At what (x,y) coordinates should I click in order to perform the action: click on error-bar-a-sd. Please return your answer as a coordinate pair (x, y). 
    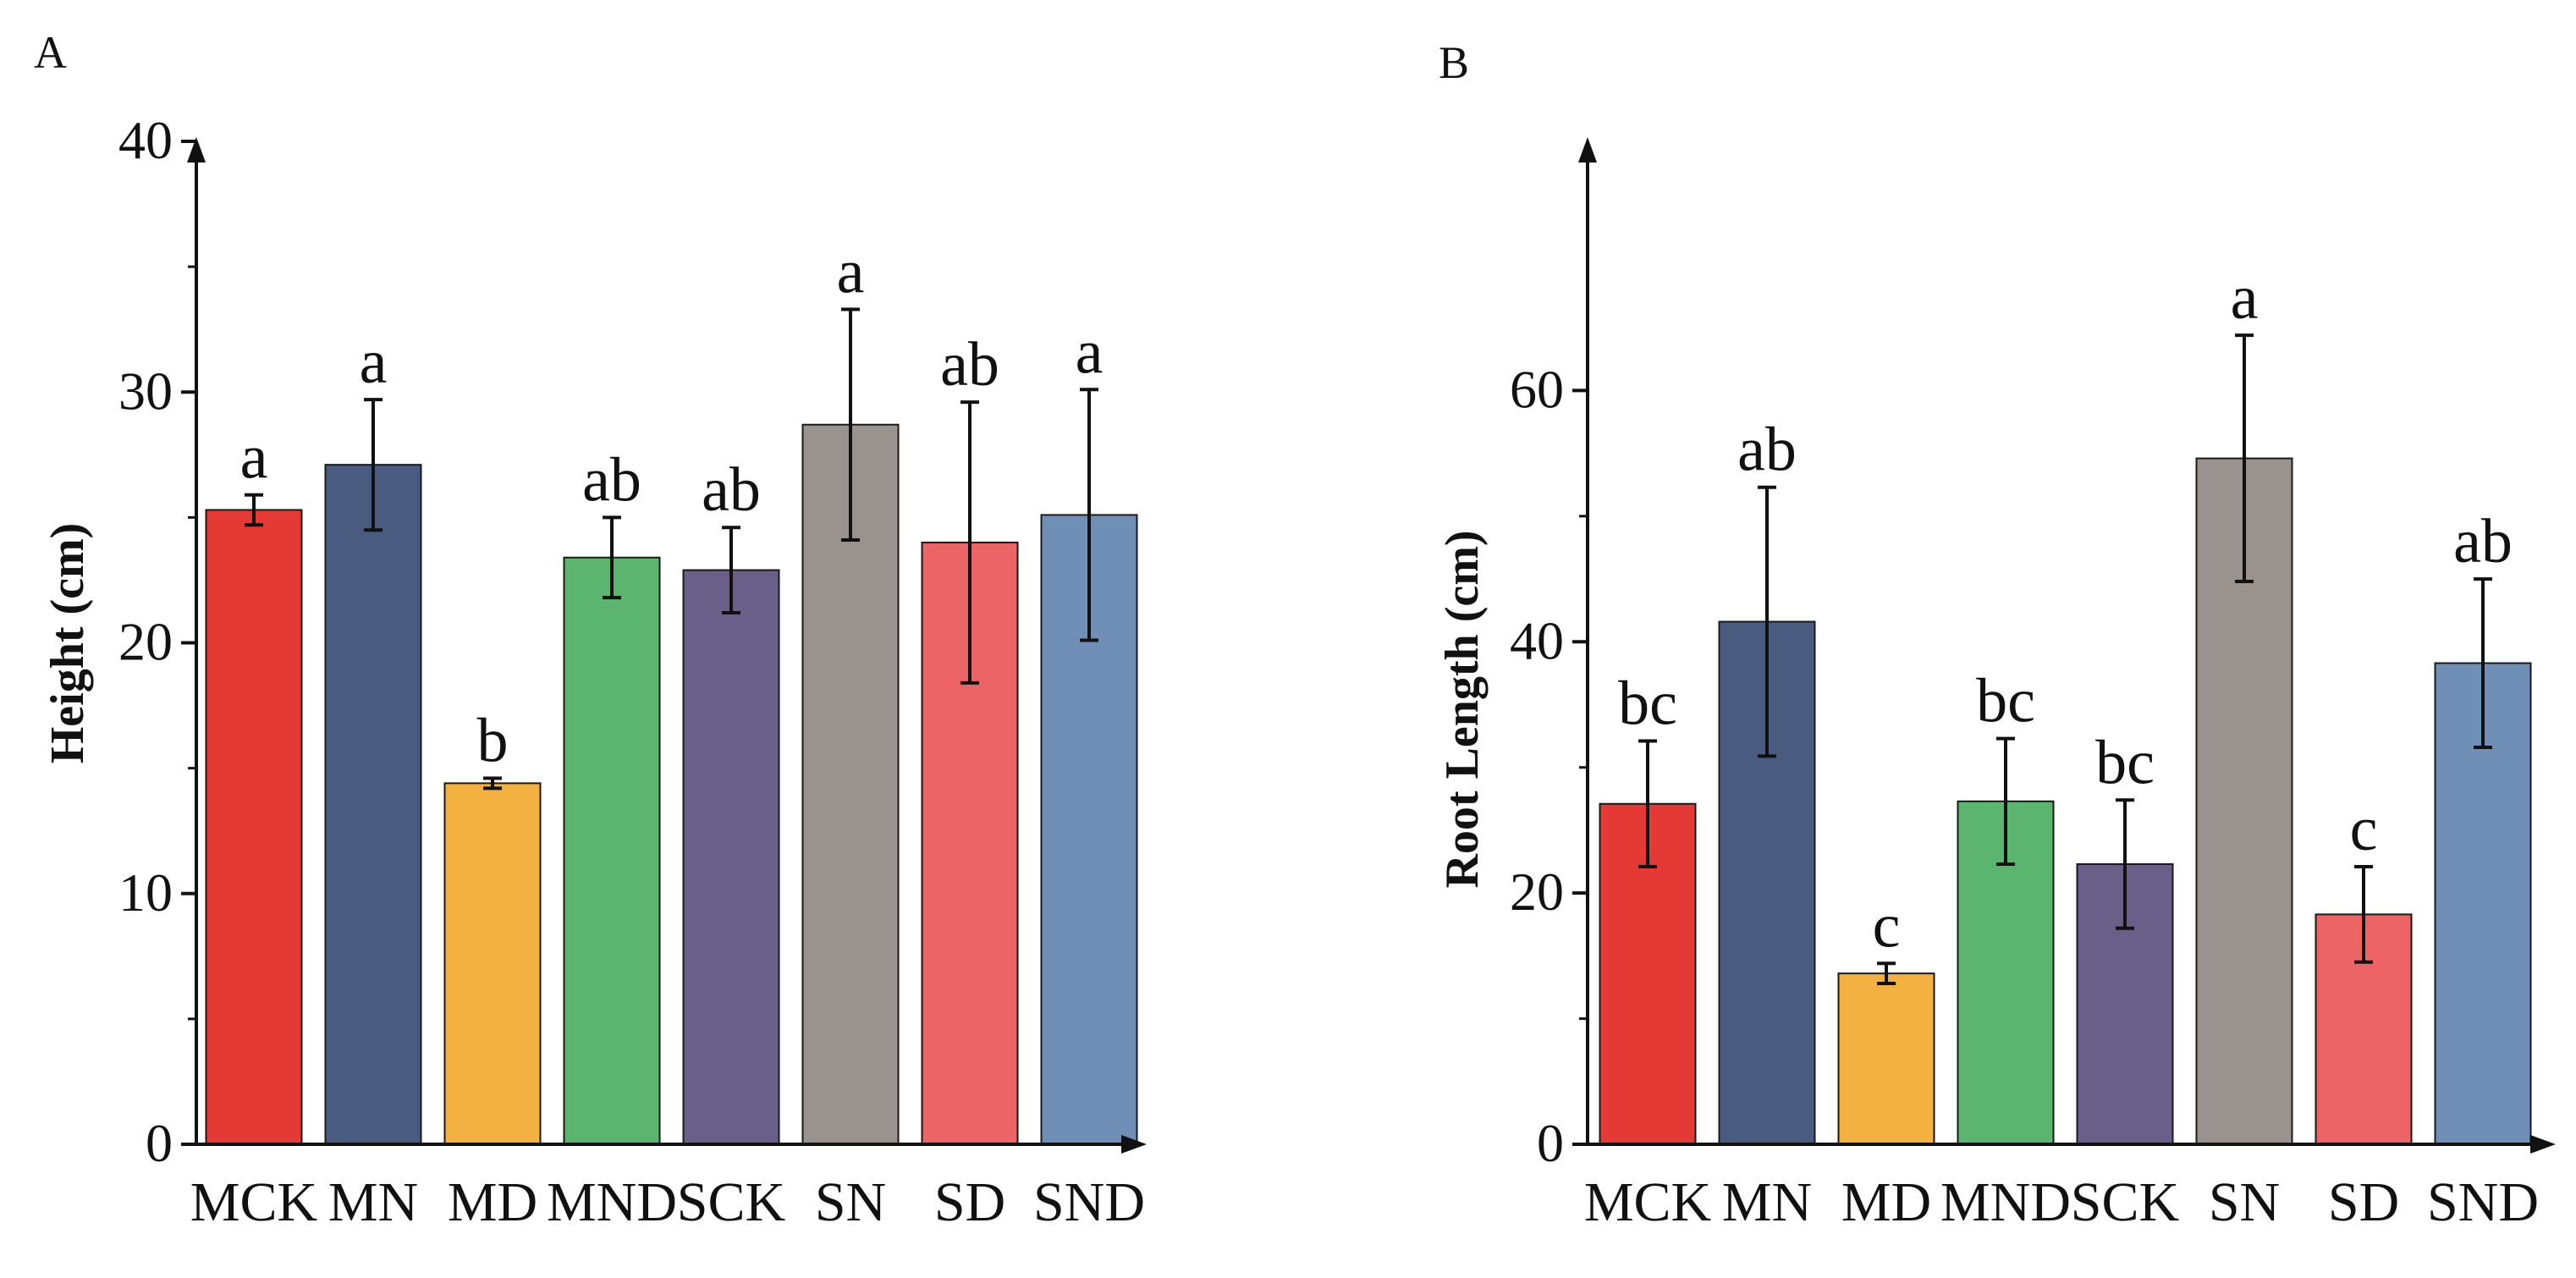
    Looking at the image, I should click on (969, 542).